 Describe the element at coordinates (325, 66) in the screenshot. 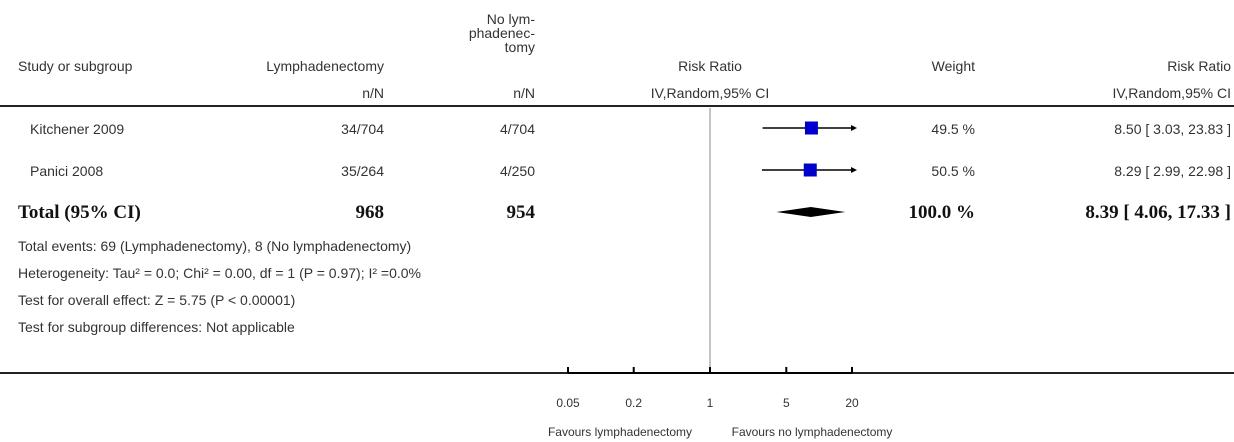

I see `experimental-column-header: Lymphadenectomy` at that location.